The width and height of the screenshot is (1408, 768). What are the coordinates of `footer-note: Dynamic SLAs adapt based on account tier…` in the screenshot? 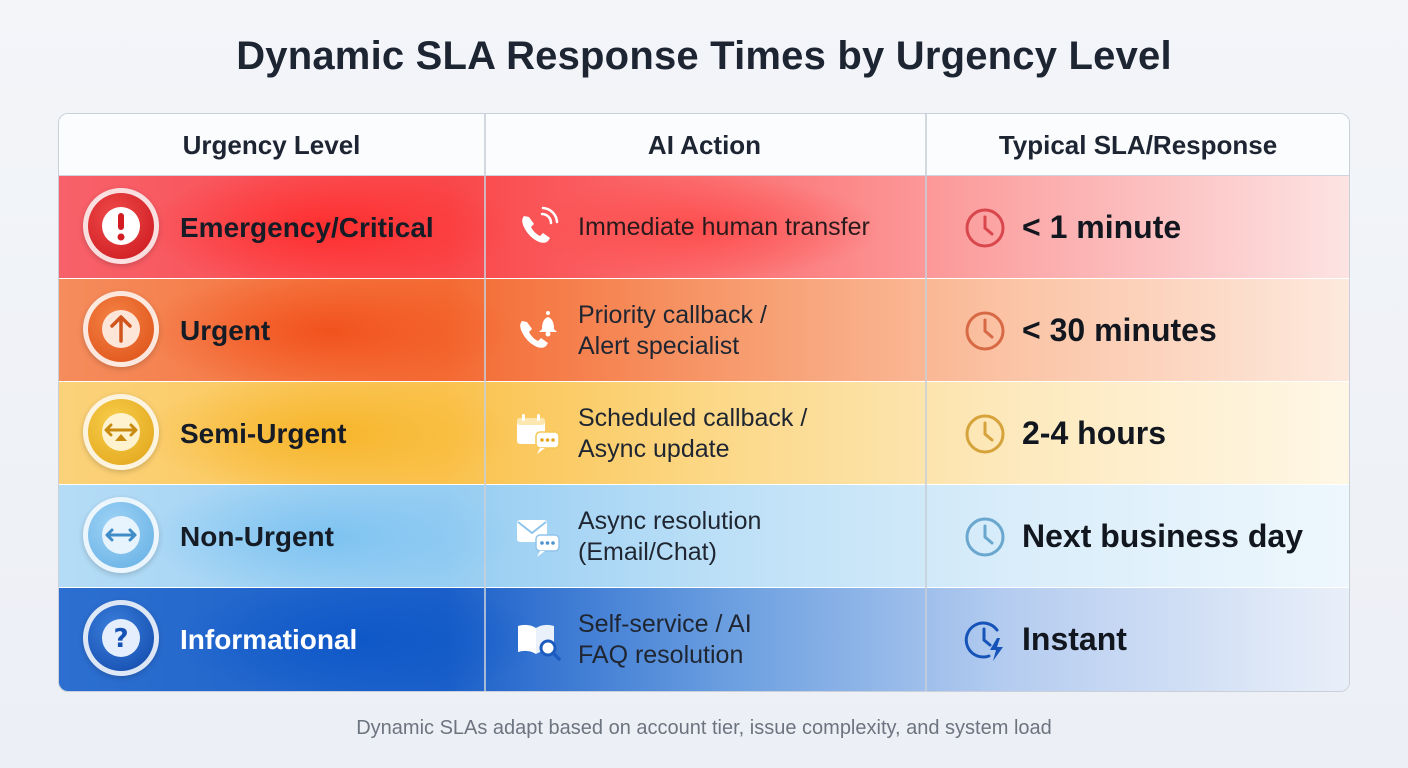 It's located at (704, 728).